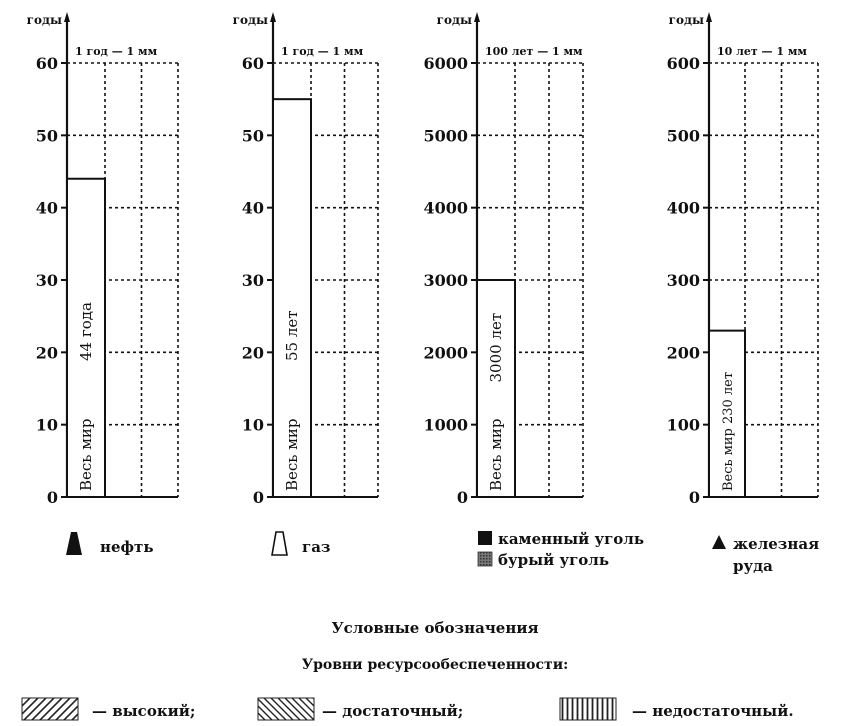 Image resolution: width=859 pixels, height=726 pixels. I want to click on y-tick-label: 600, so click(683, 63).